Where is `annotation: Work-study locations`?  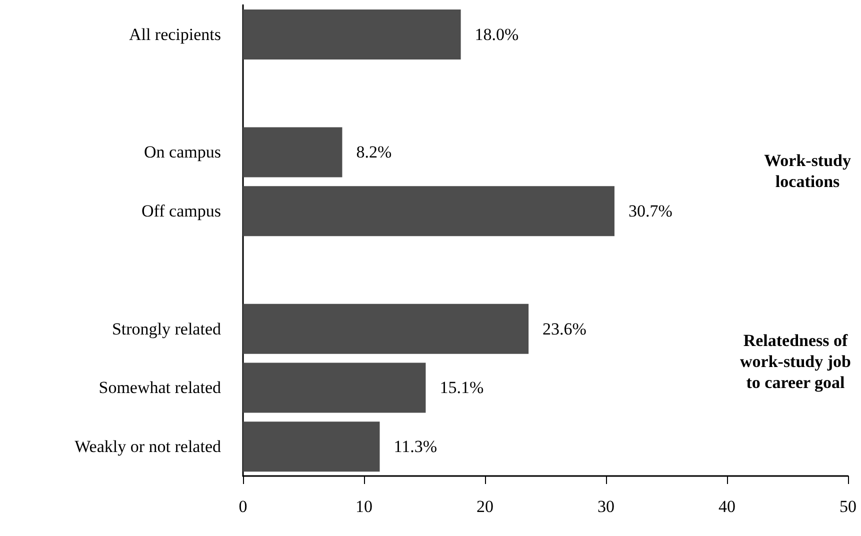 annotation: Work-study locations is located at coordinates (808, 171).